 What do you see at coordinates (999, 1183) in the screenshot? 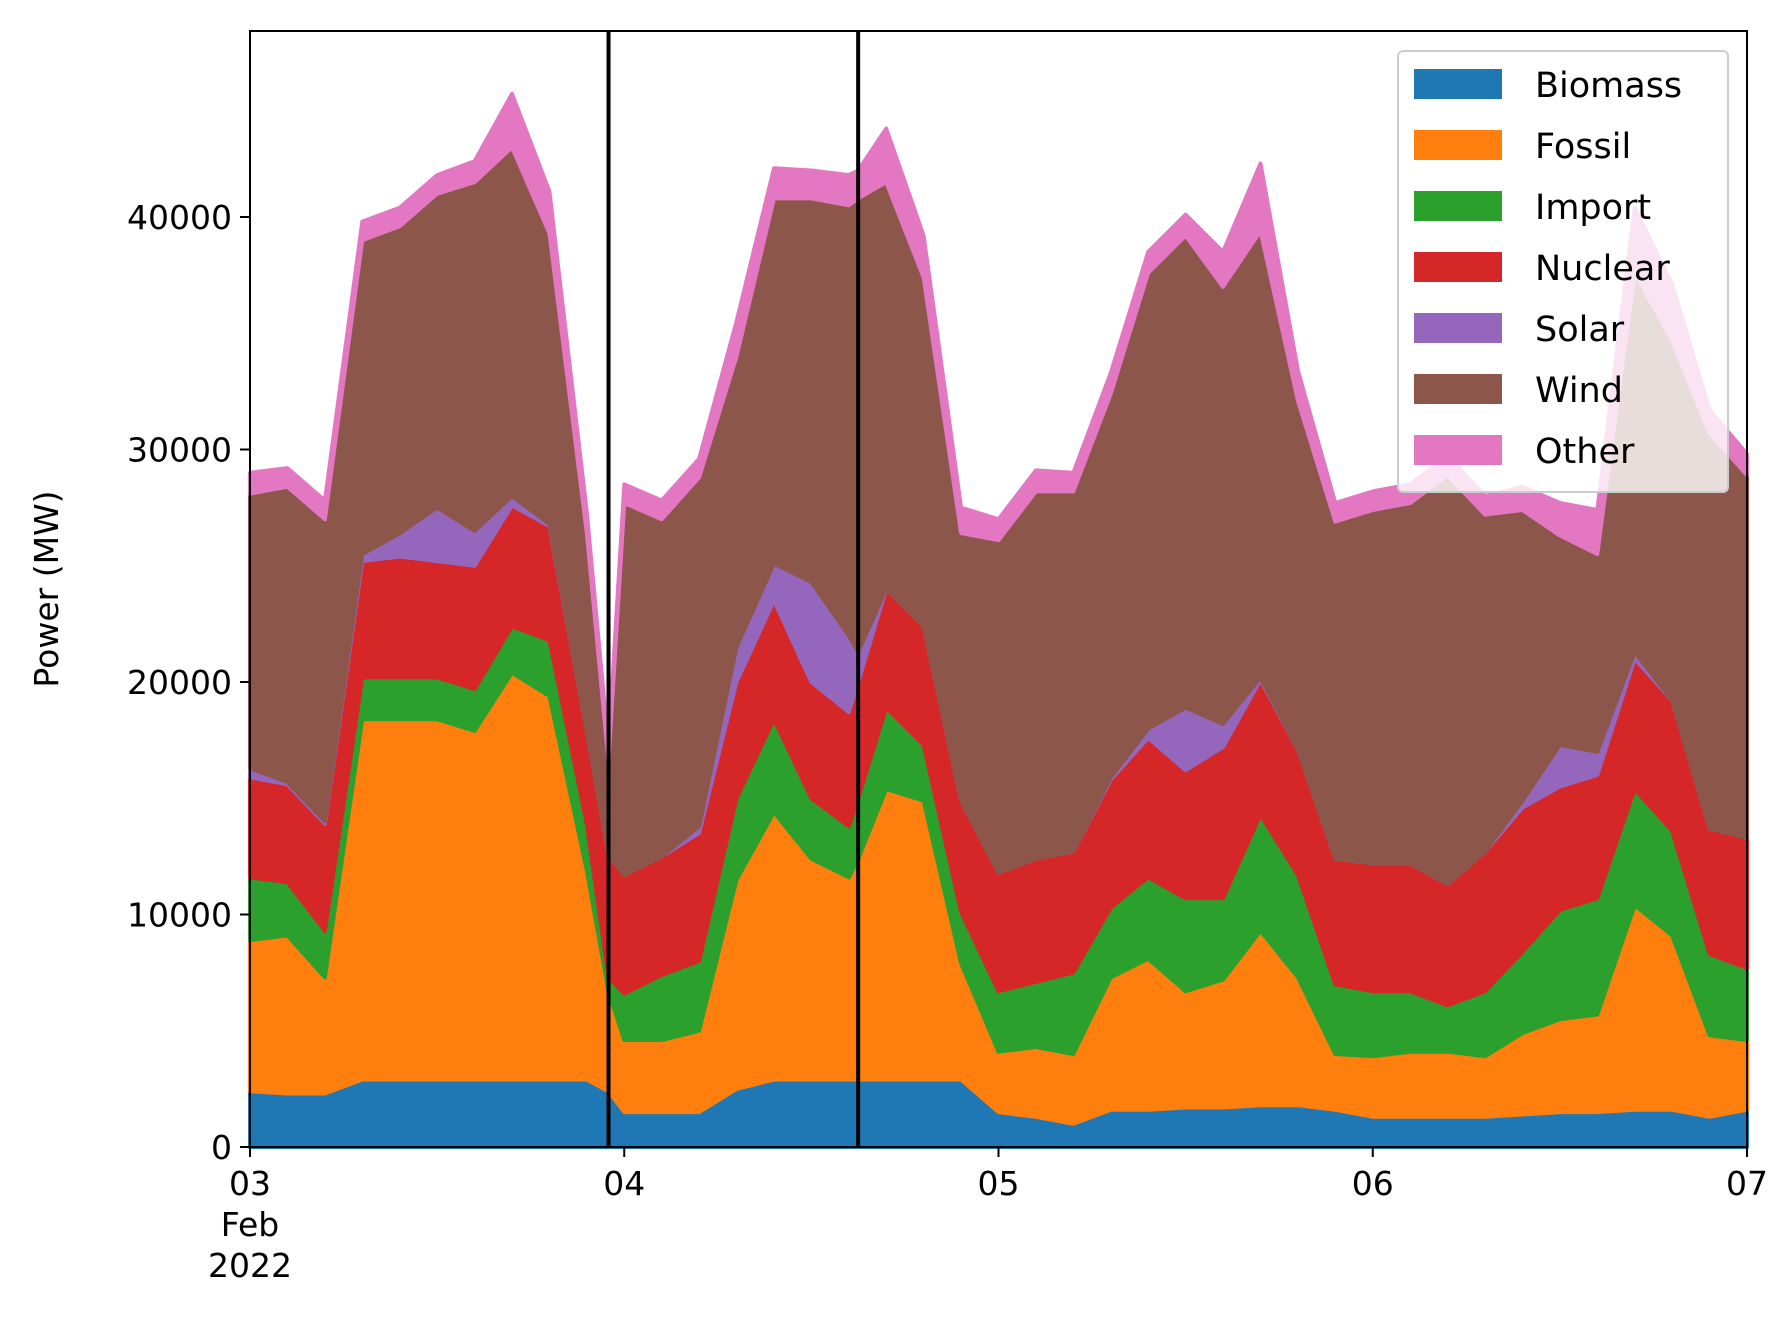
I see `x-tick-label: 05` at bounding box center [999, 1183].